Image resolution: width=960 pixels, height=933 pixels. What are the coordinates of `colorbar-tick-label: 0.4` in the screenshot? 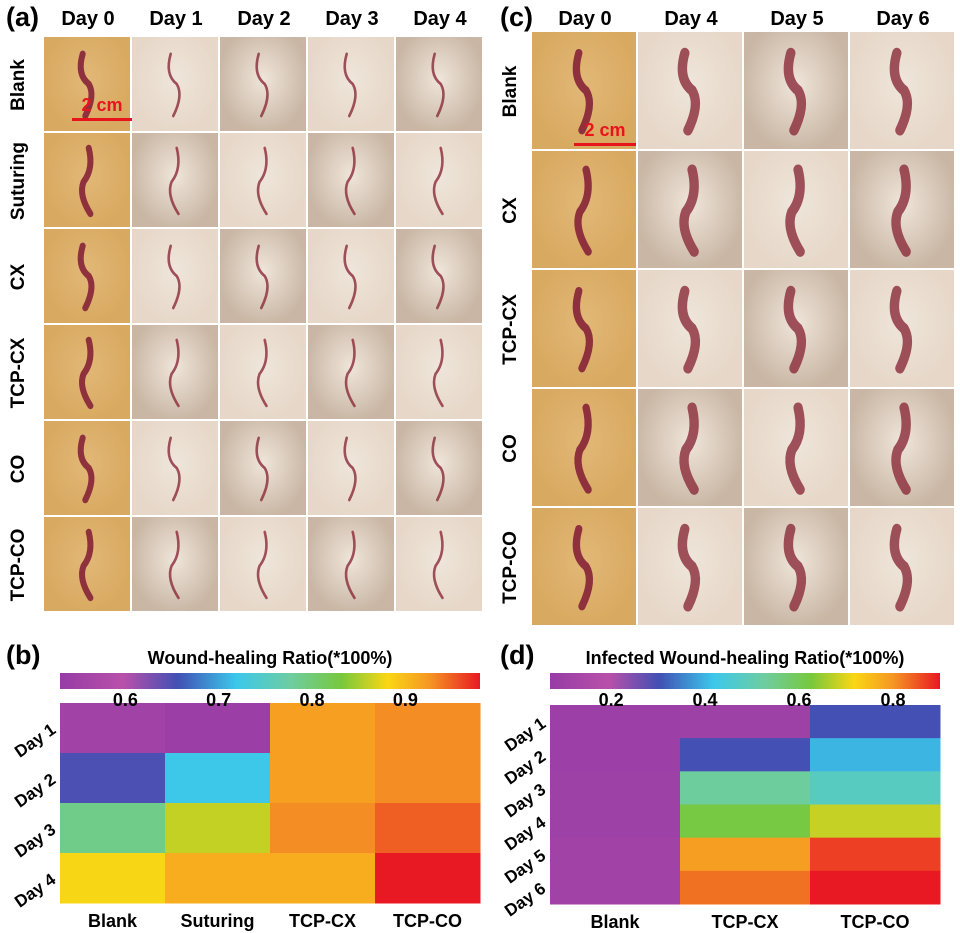 It's located at (705, 700).